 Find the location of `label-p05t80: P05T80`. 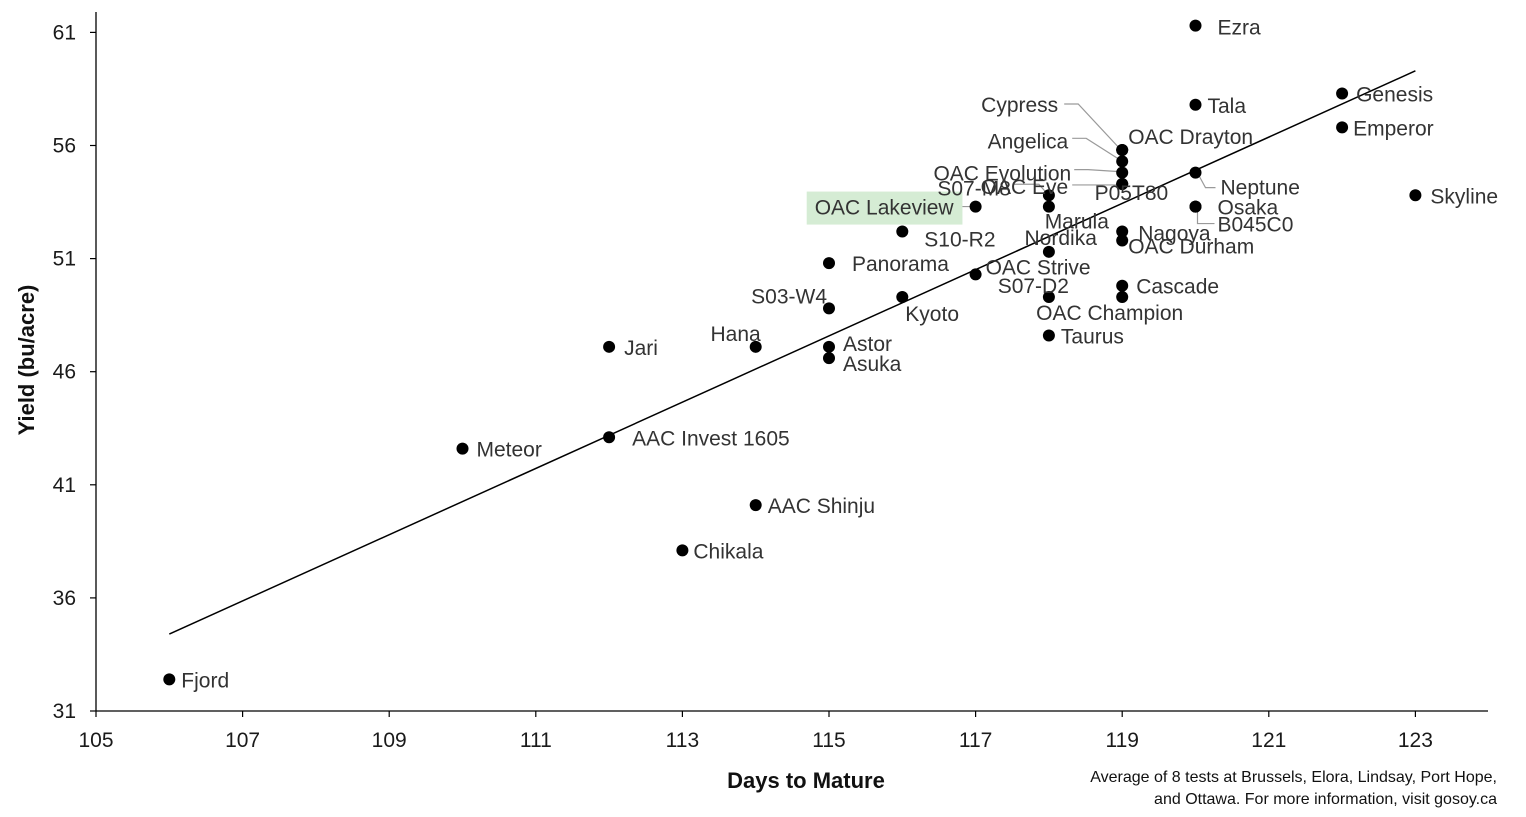

label-p05t80: P05T80 is located at coordinates (1132, 193).